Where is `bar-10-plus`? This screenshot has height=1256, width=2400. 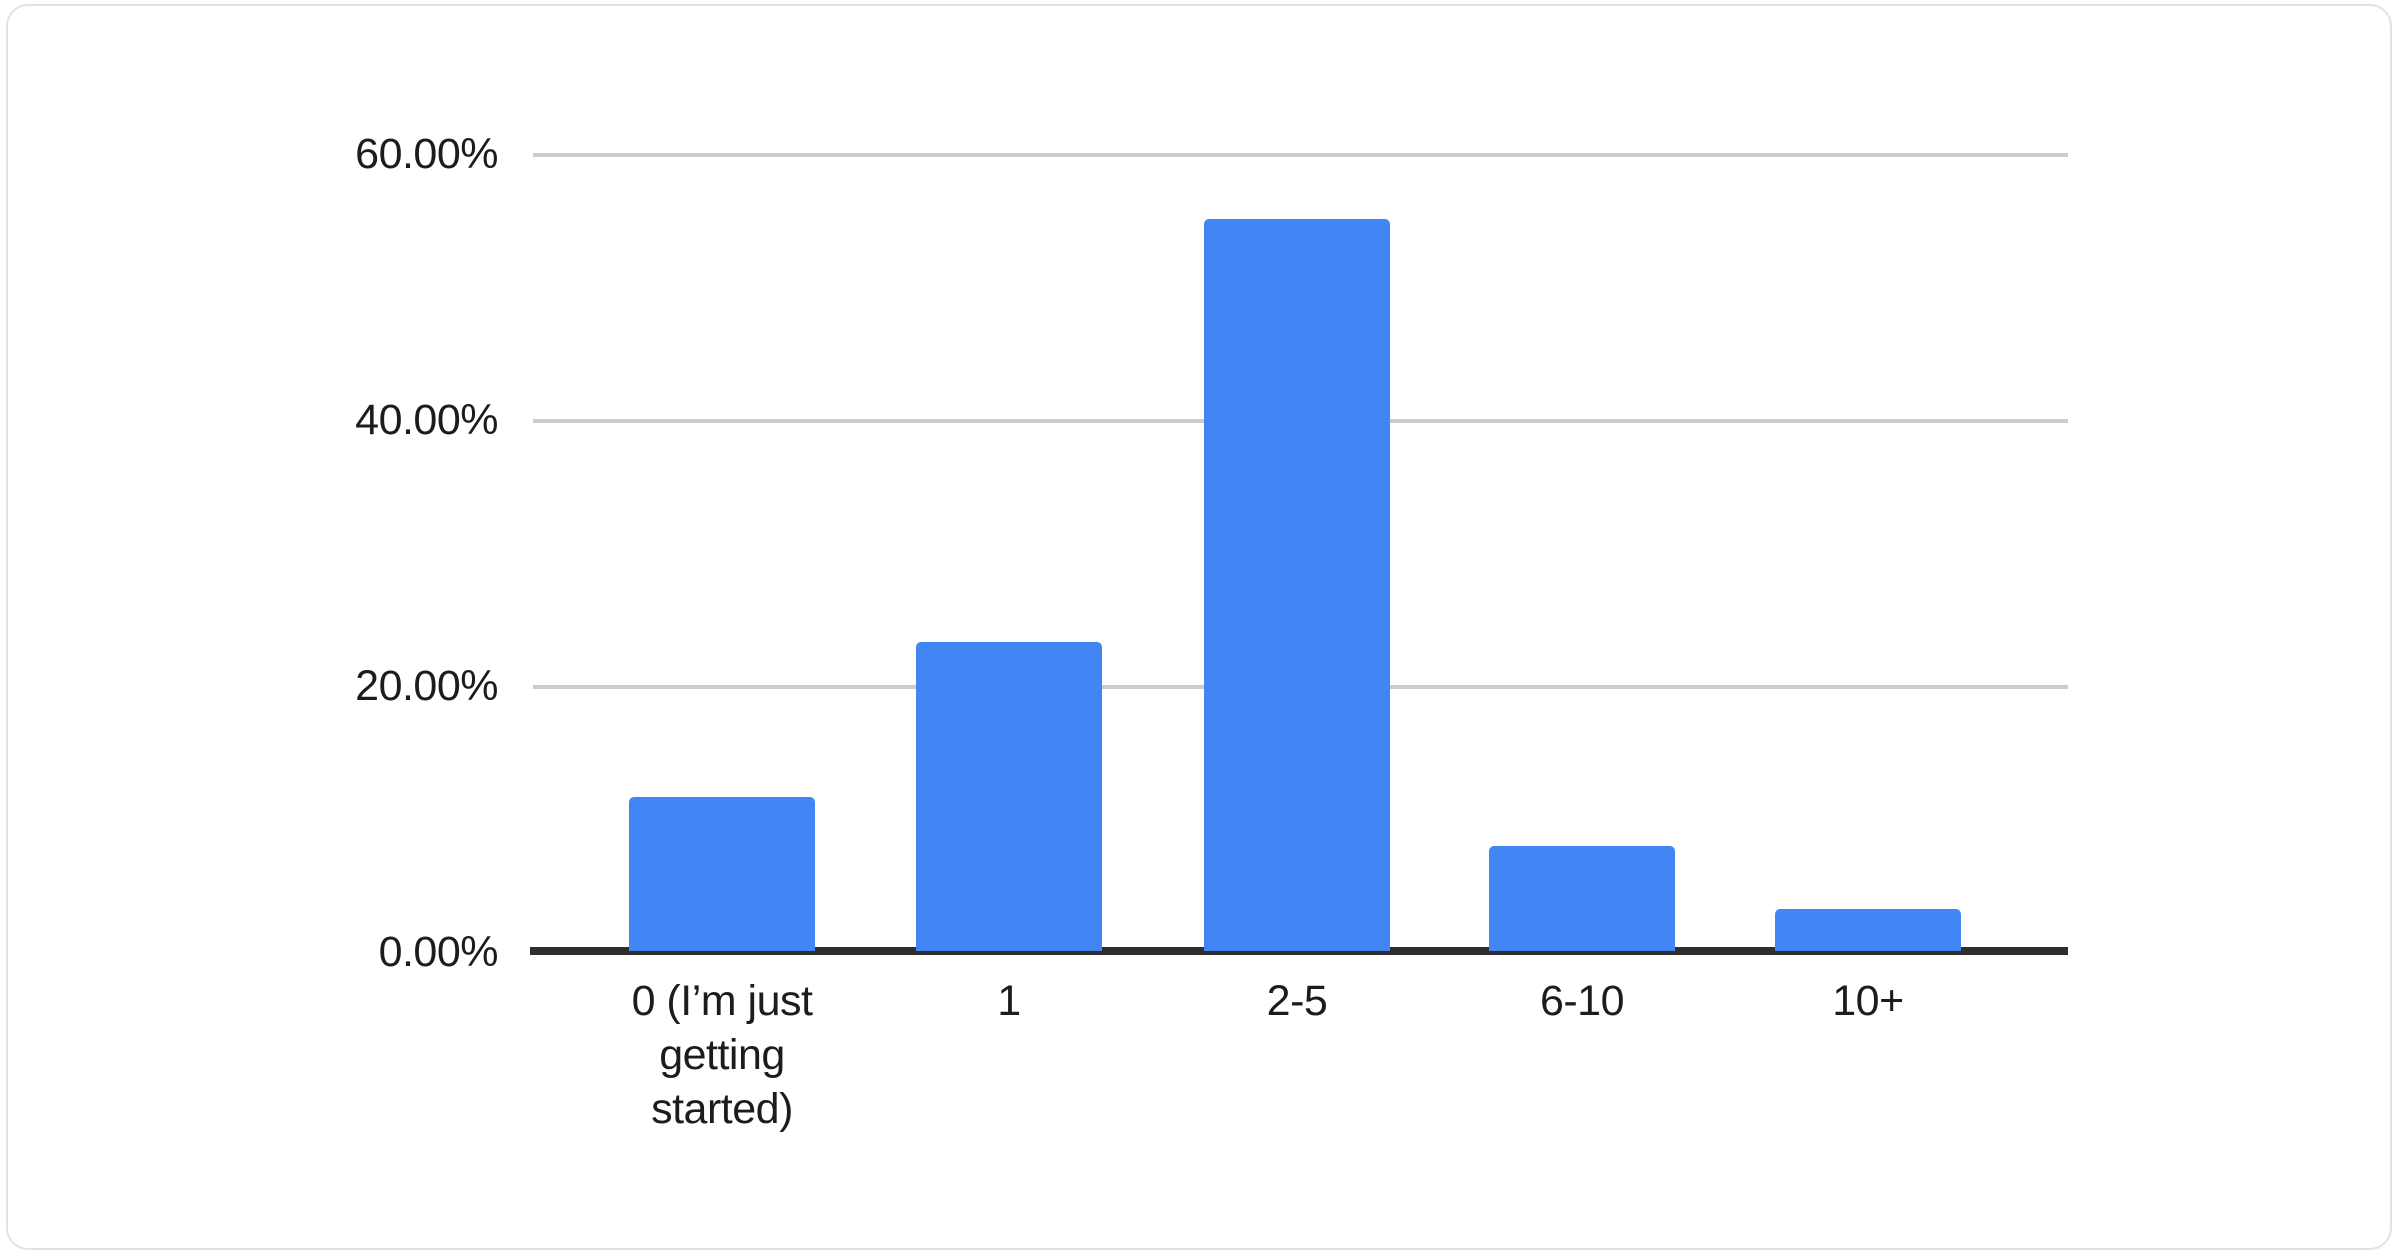 bar-10-plus is located at coordinates (1868, 930).